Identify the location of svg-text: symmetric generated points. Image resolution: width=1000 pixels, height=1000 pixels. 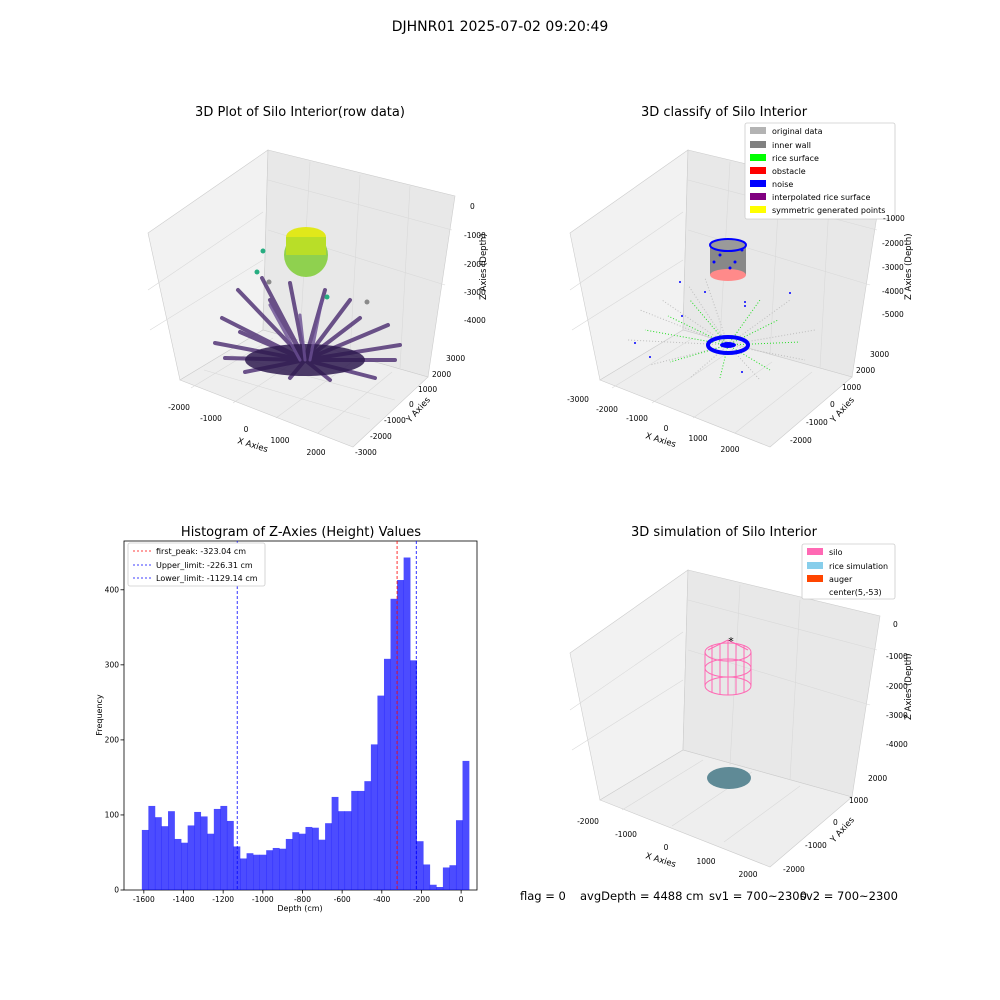
(828, 210).